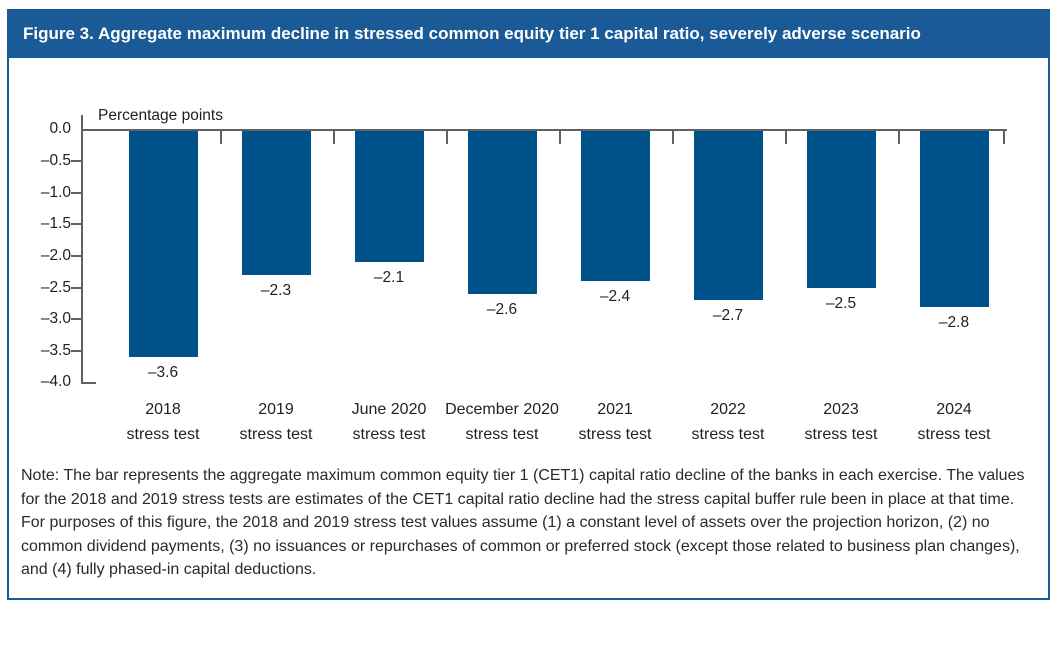 The image size is (1052, 651). What do you see at coordinates (954, 422) in the screenshot?
I see `x-category-label: 2024 stress test` at bounding box center [954, 422].